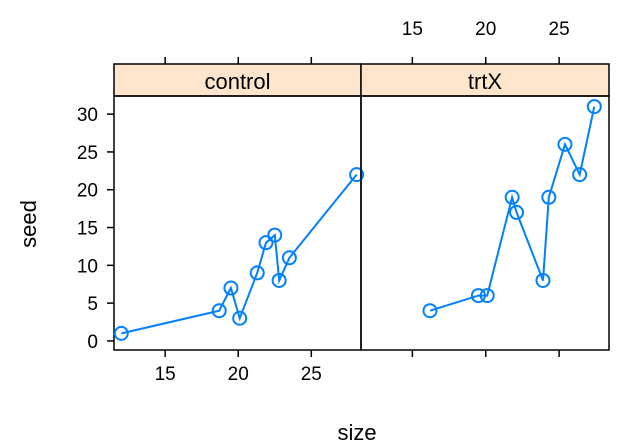 Image resolution: width=621 pixels, height=446 pixels. Describe the element at coordinates (92, 304) in the screenshot. I see `y-tick-label: 5` at that location.